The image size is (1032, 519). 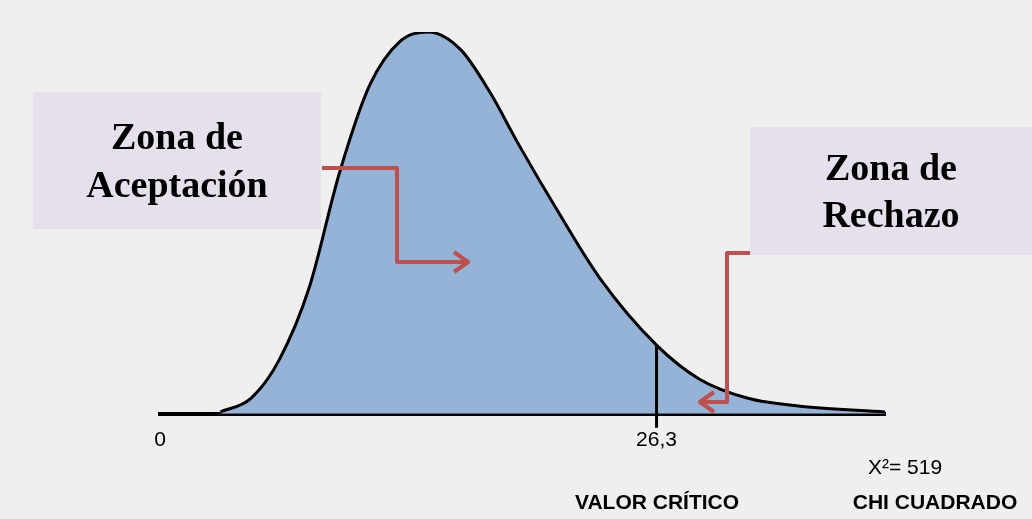 What do you see at coordinates (160, 439) in the screenshot?
I see `x-tick-label: 0` at bounding box center [160, 439].